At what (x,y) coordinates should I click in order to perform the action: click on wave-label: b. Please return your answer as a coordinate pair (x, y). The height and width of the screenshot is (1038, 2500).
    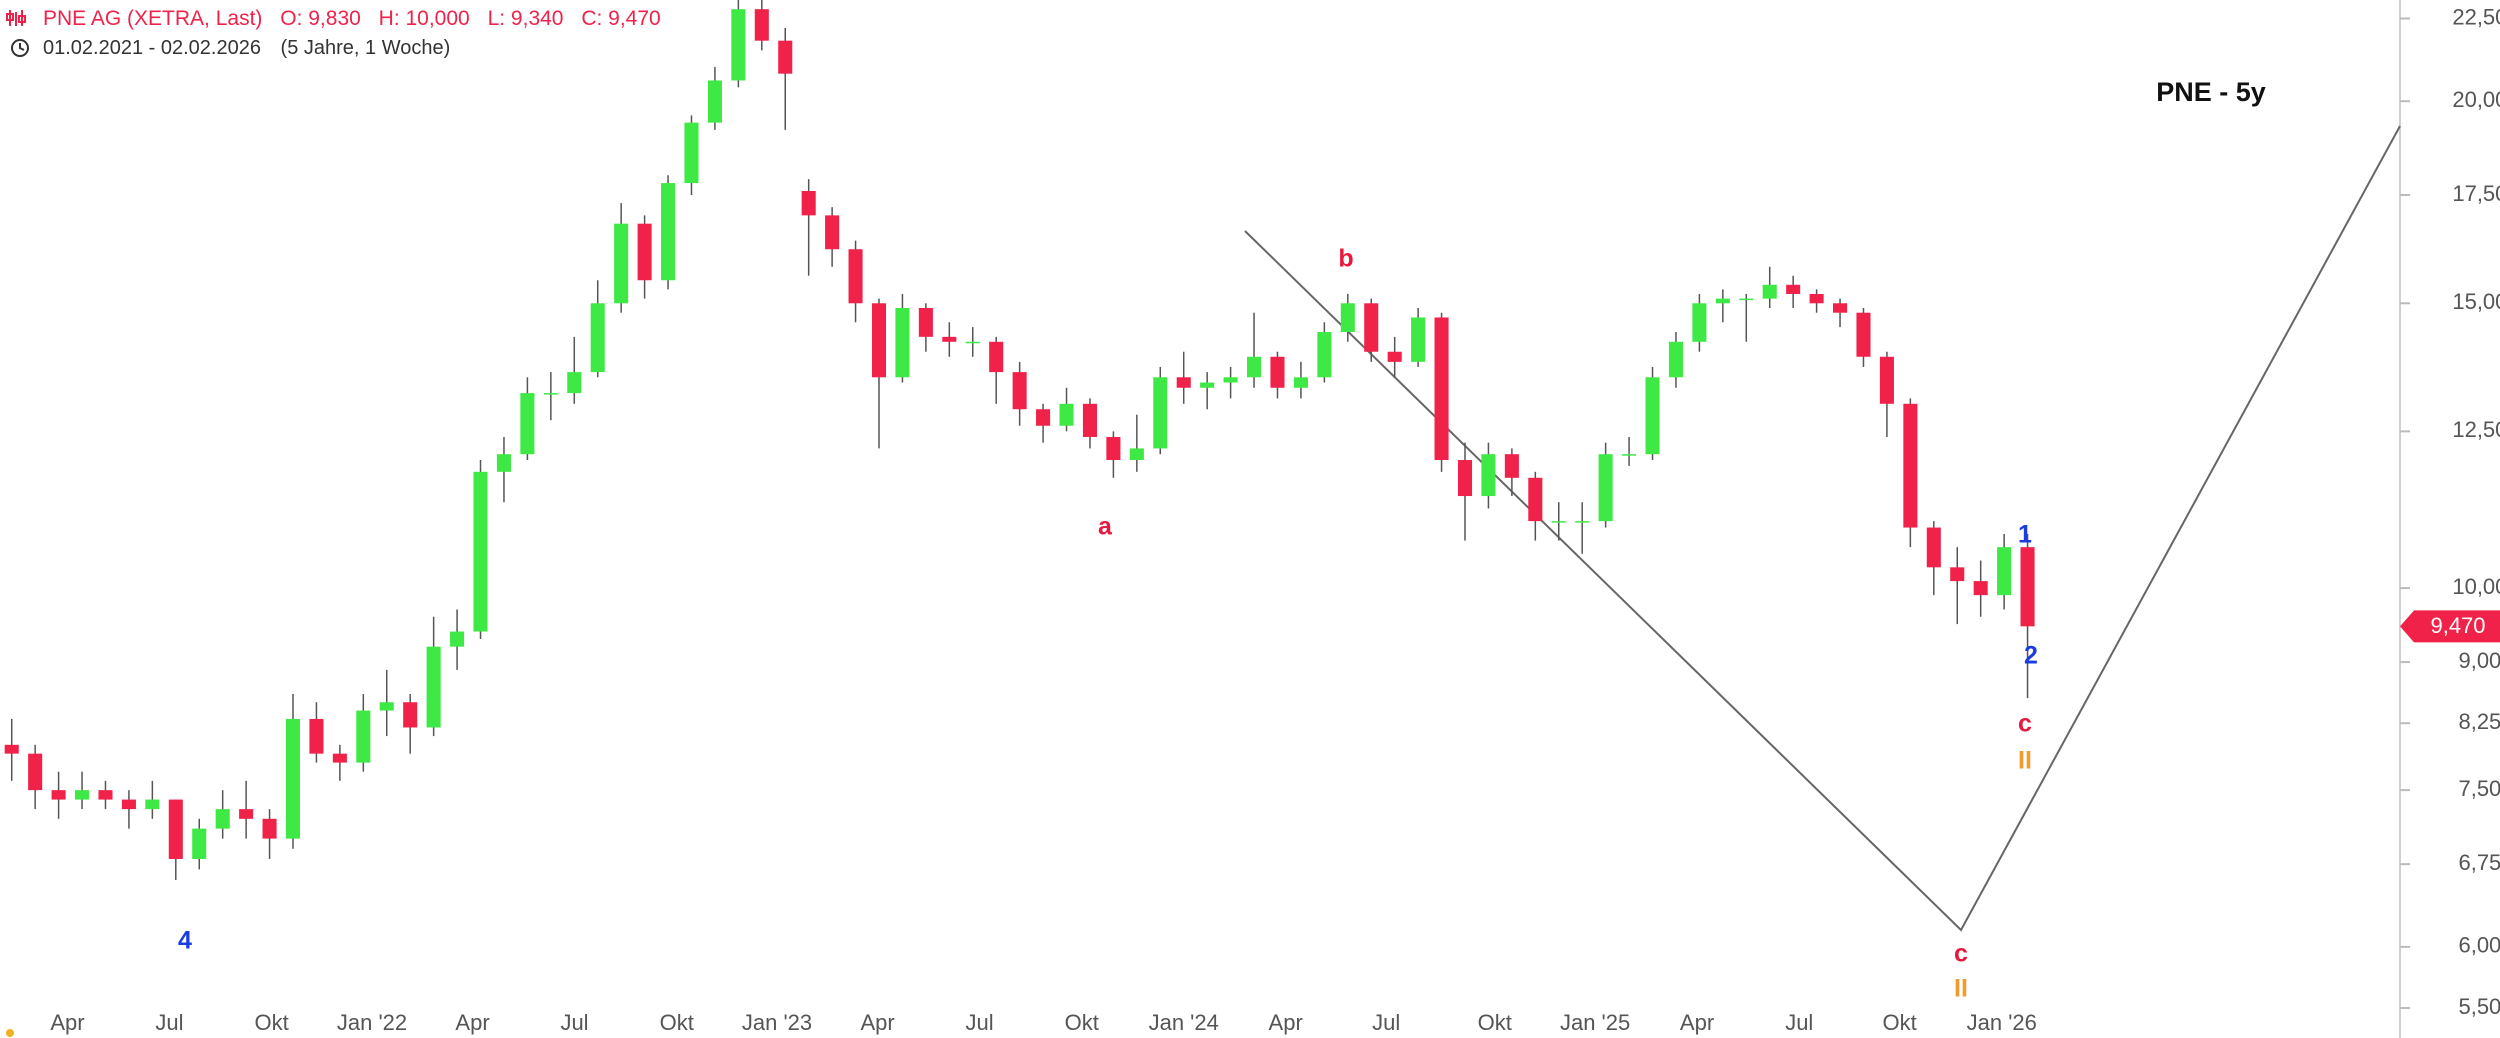
    Looking at the image, I should click on (1345, 259).